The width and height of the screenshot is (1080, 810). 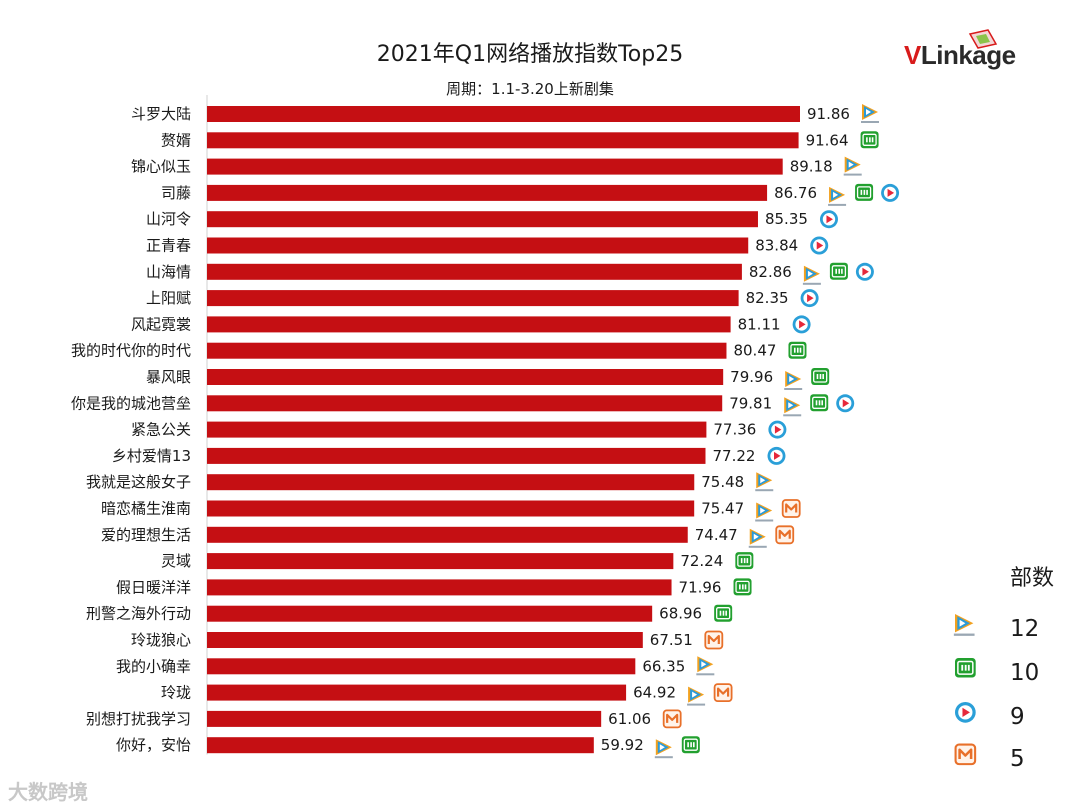 I want to click on legend-count: 12, so click(x=1024, y=629).